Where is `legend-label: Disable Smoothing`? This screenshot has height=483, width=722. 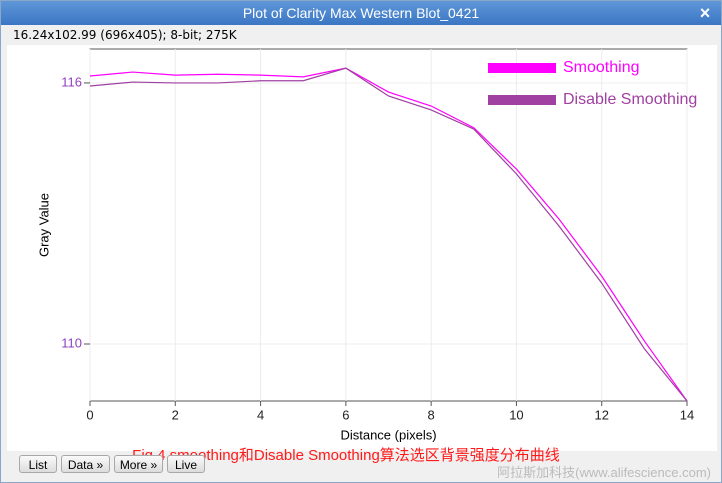
legend-label: Disable Smoothing is located at coordinates (630, 99).